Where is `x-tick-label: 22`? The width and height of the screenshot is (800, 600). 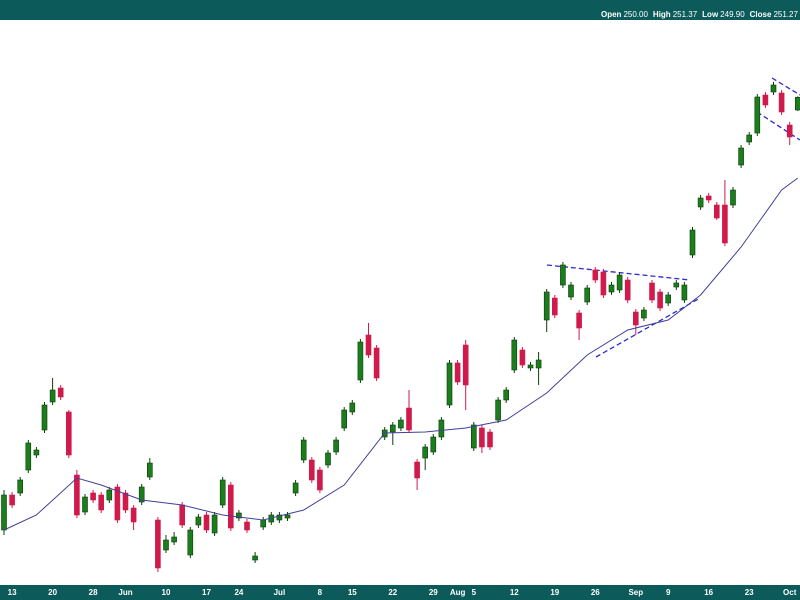
x-tick-label: 22 is located at coordinates (392, 592).